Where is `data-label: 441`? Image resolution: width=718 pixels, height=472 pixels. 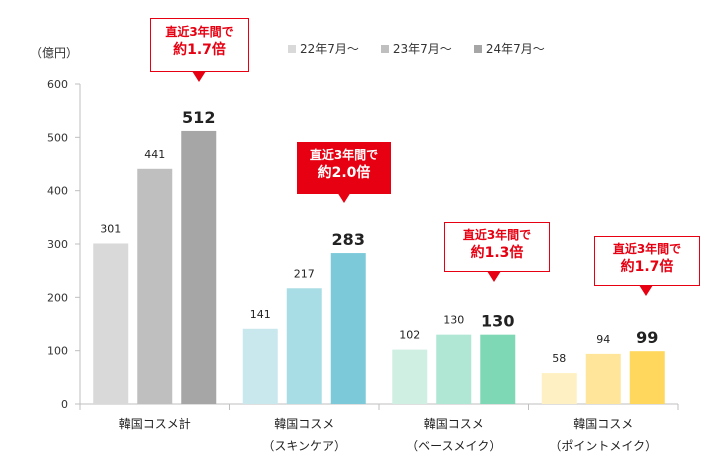
data-label: 441 is located at coordinates (154, 154).